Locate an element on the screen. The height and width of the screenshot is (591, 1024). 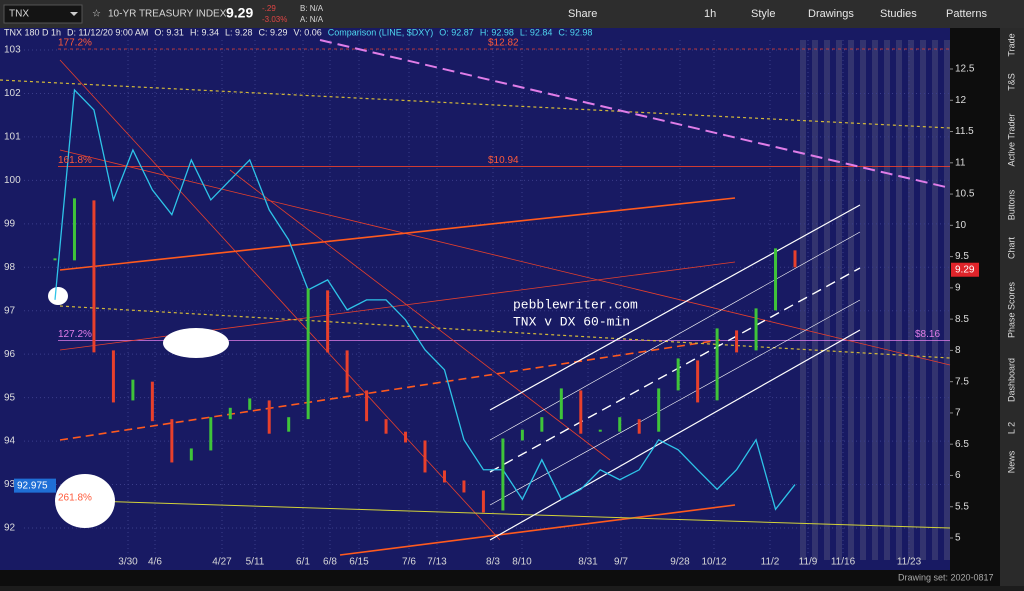
sidebar-tab: Buttons is located at coordinates (1011, 204).